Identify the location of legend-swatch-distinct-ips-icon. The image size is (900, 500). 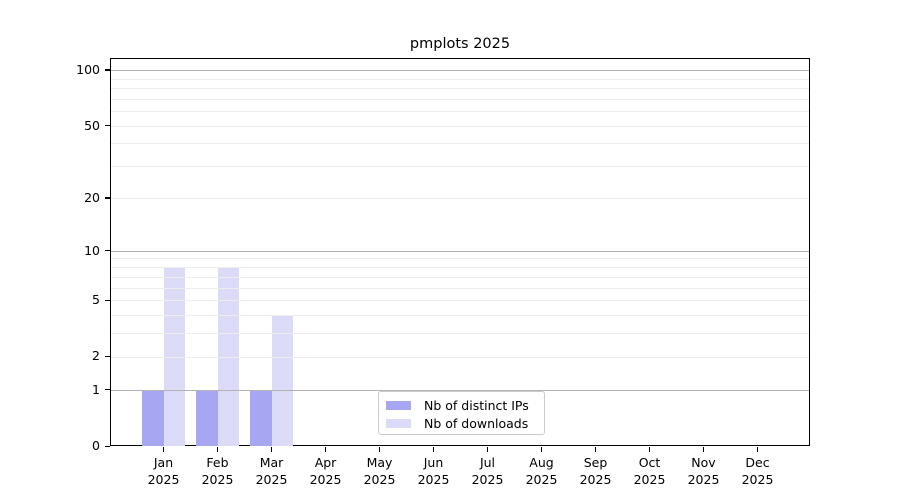
(398, 405).